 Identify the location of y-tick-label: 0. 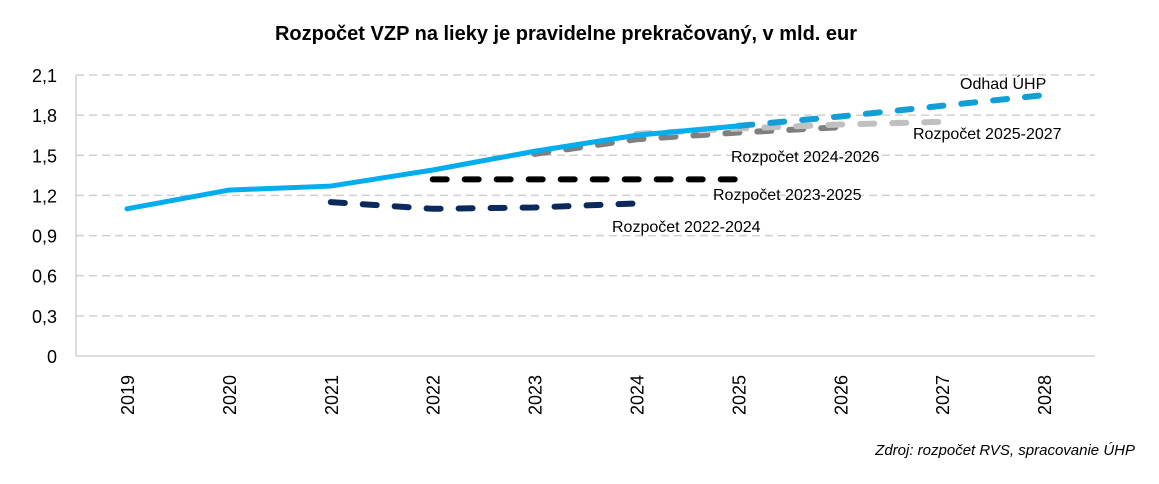
(52, 357).